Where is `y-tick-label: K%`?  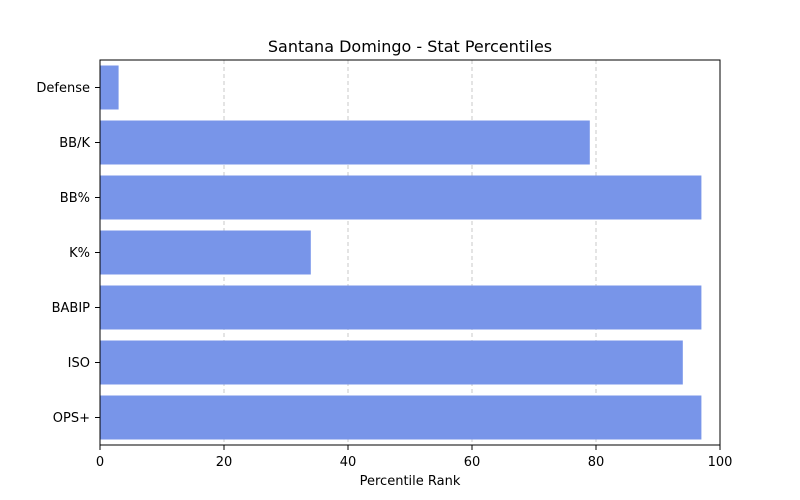 y-tick-label: K% is located at coordinates (79, 253).